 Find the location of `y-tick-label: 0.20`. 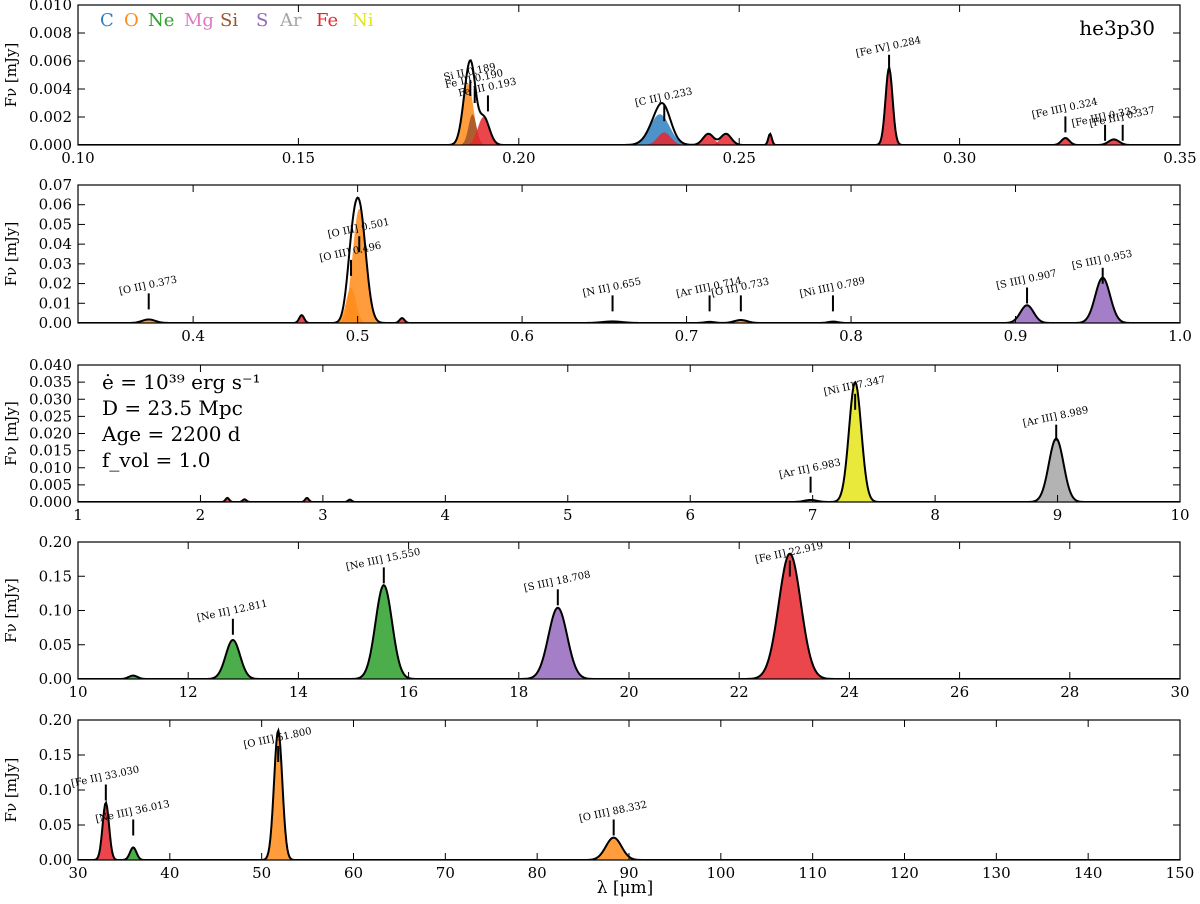

y-tick-label: 0.20 is located at coordinates (55, 542).